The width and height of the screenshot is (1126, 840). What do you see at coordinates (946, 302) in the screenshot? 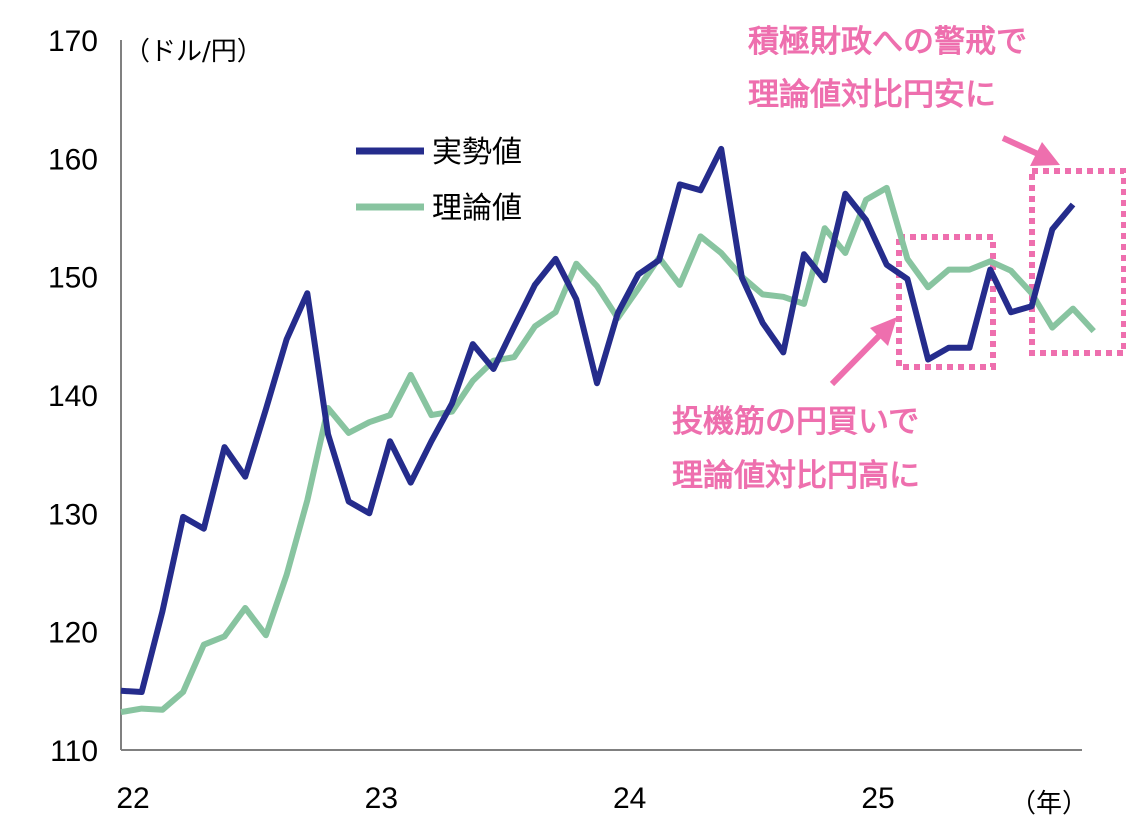
I see `highlight-box-yen-strong` at bounding box center [946, 302].